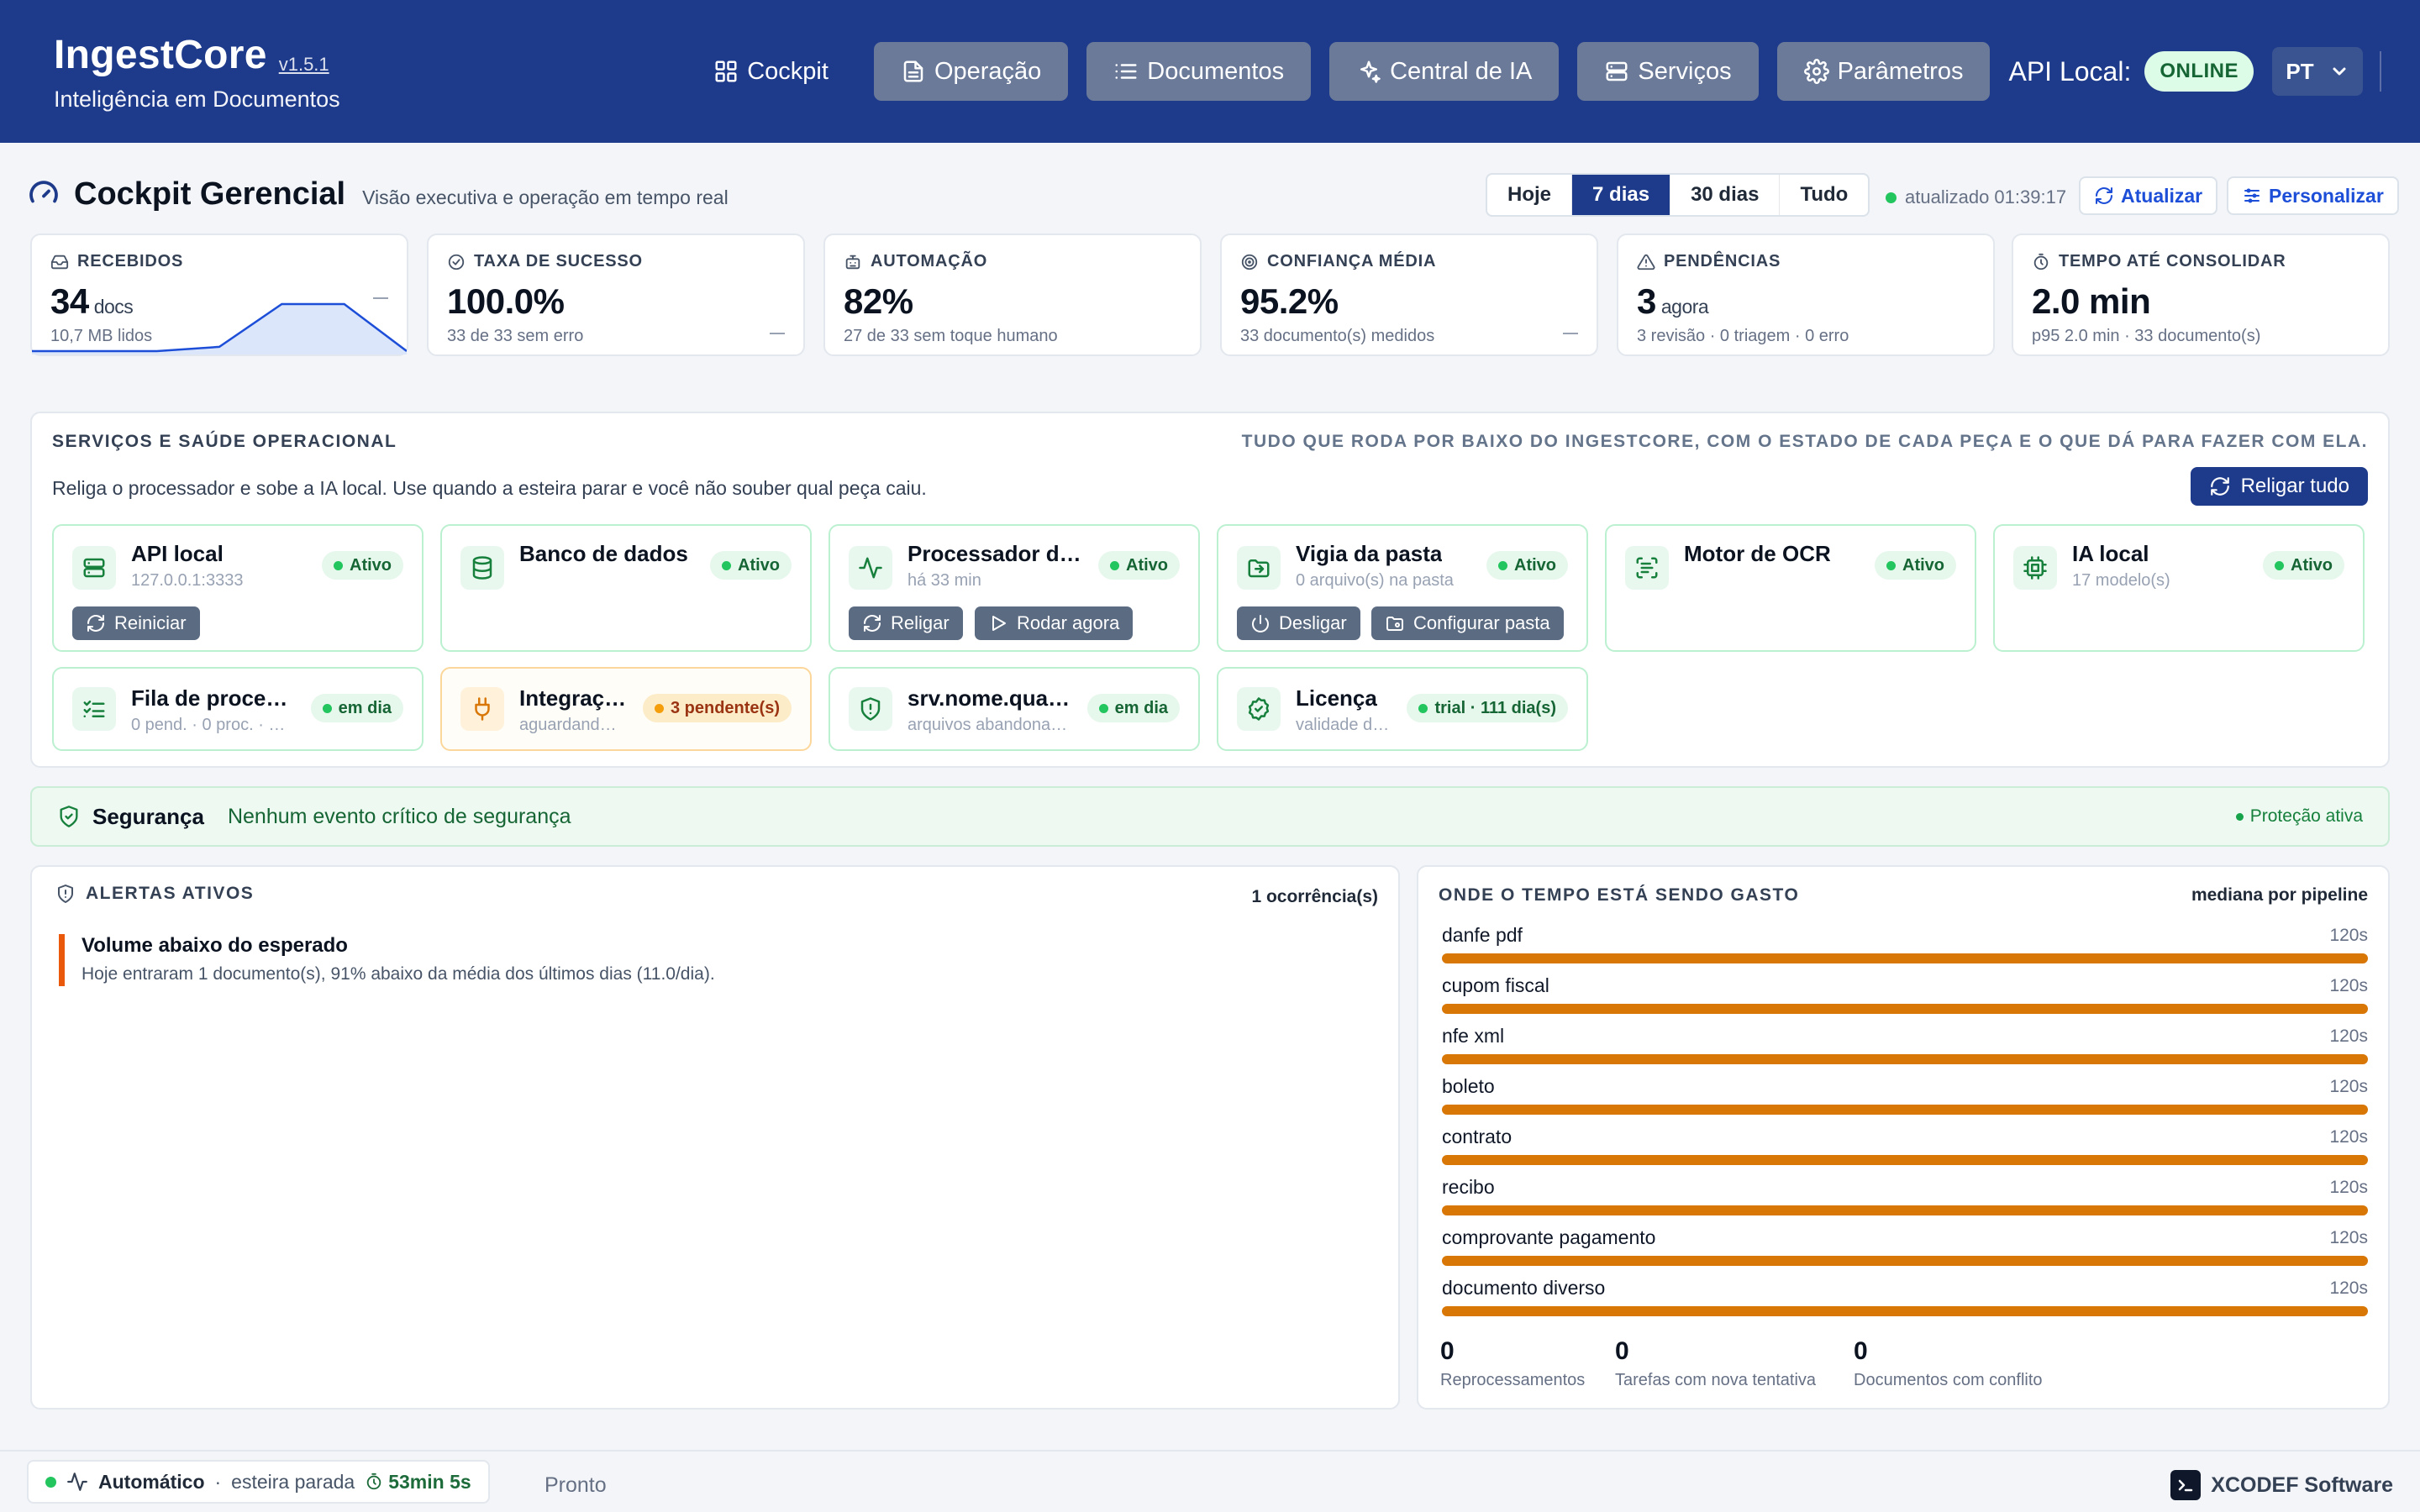 This screenshot has height=1512, width=2420. What do you see at coordinates (219, 295) in the screenshot?
I see `kpi-card-received: RECEBIDOS 34 docs 10,7 MB lidos` at bounding box center [219, 295].